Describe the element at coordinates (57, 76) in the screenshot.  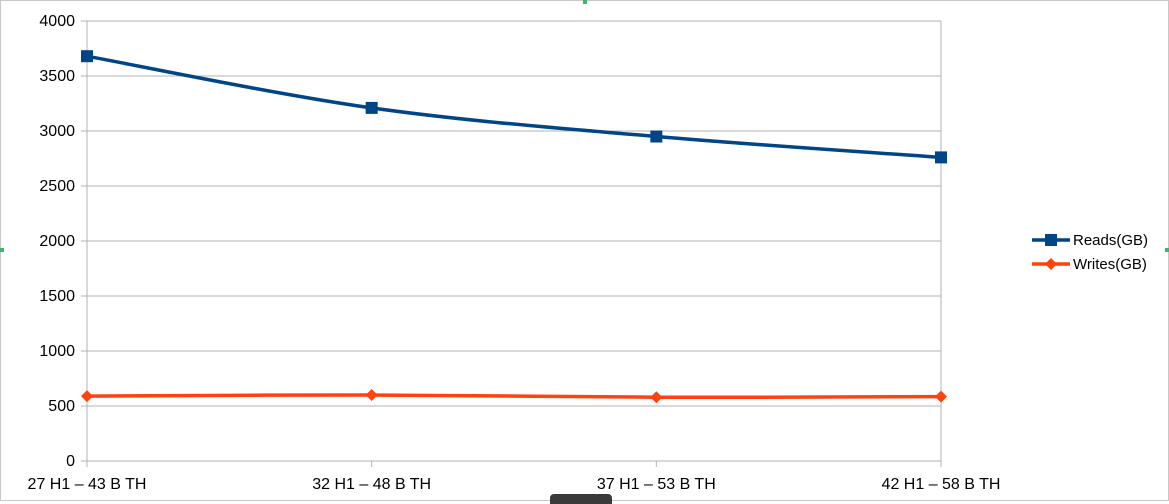
I see `y-tick-label: 3500` at that location.